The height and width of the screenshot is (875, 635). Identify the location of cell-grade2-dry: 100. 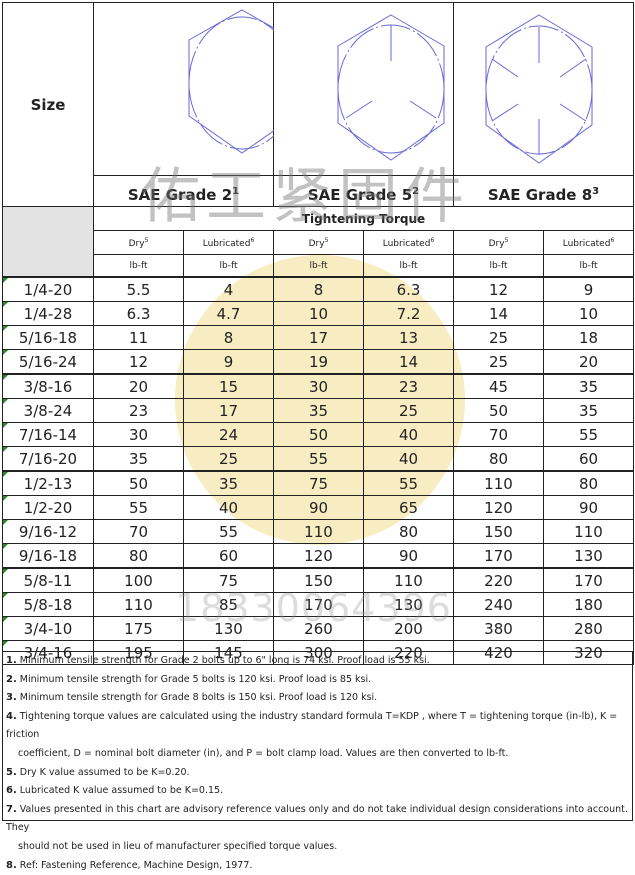
(138, 580).